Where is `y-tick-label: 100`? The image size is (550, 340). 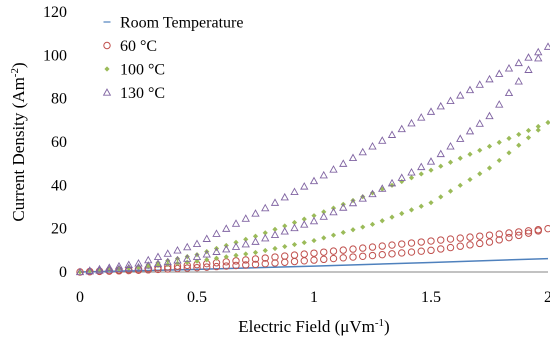 y-tick-label: 100 is located at coordinates (55, 55).